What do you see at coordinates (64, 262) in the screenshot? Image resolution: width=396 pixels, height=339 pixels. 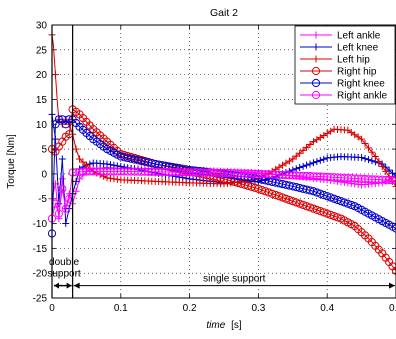 I see `double-support-label-line1: double` at bounding box center [64, 262].